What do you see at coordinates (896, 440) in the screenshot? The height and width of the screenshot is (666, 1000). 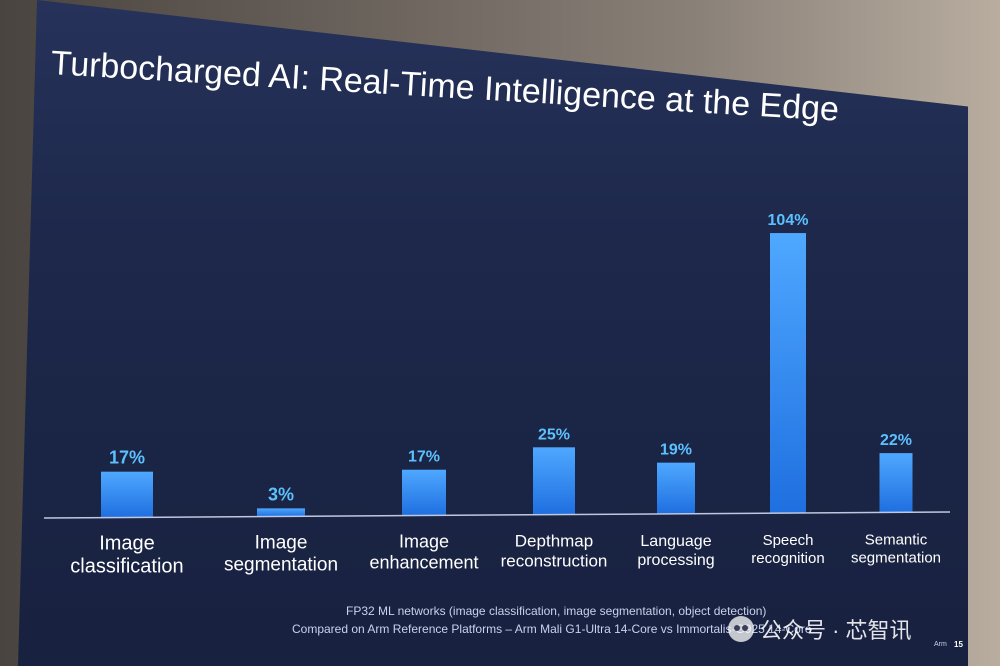 I see `bar-value-label: 22%` at bounding box center [896, 440].